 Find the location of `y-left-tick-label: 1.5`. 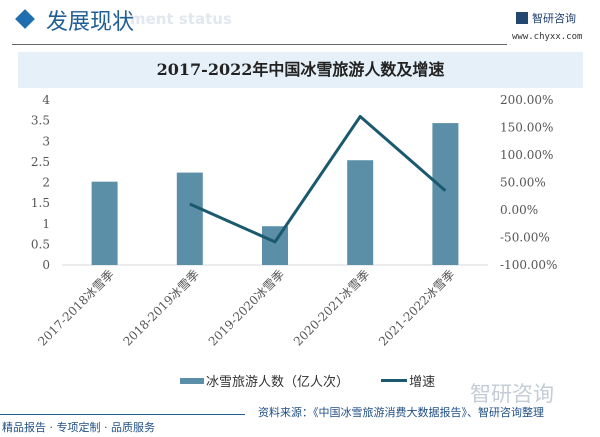

y-left-tick-label: 1.5 is located at coordinates (40, 203).